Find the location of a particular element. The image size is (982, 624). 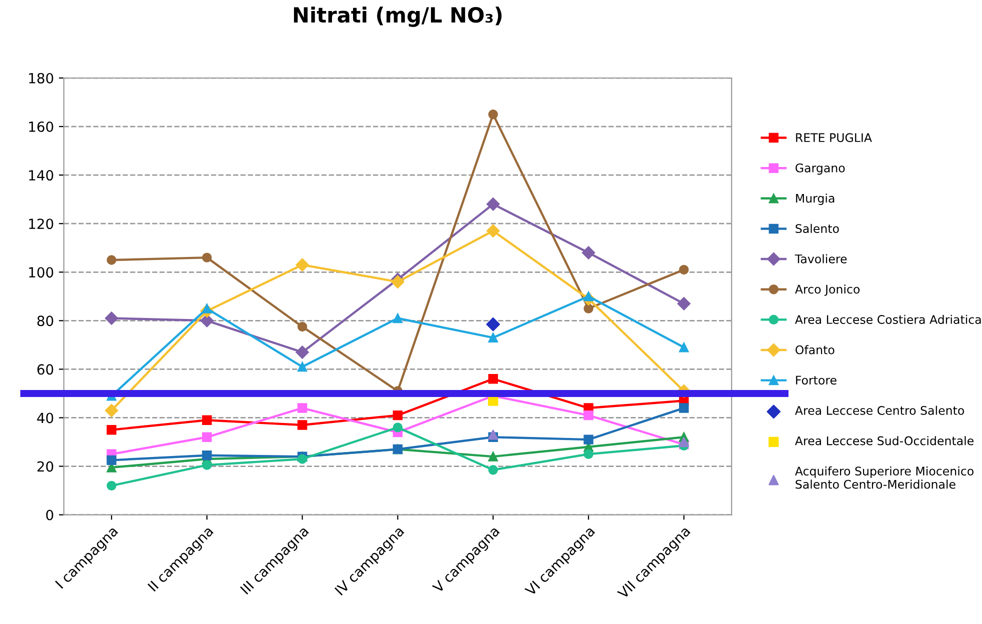

legend-label: Ofanto is located at coordinates (815, 349).